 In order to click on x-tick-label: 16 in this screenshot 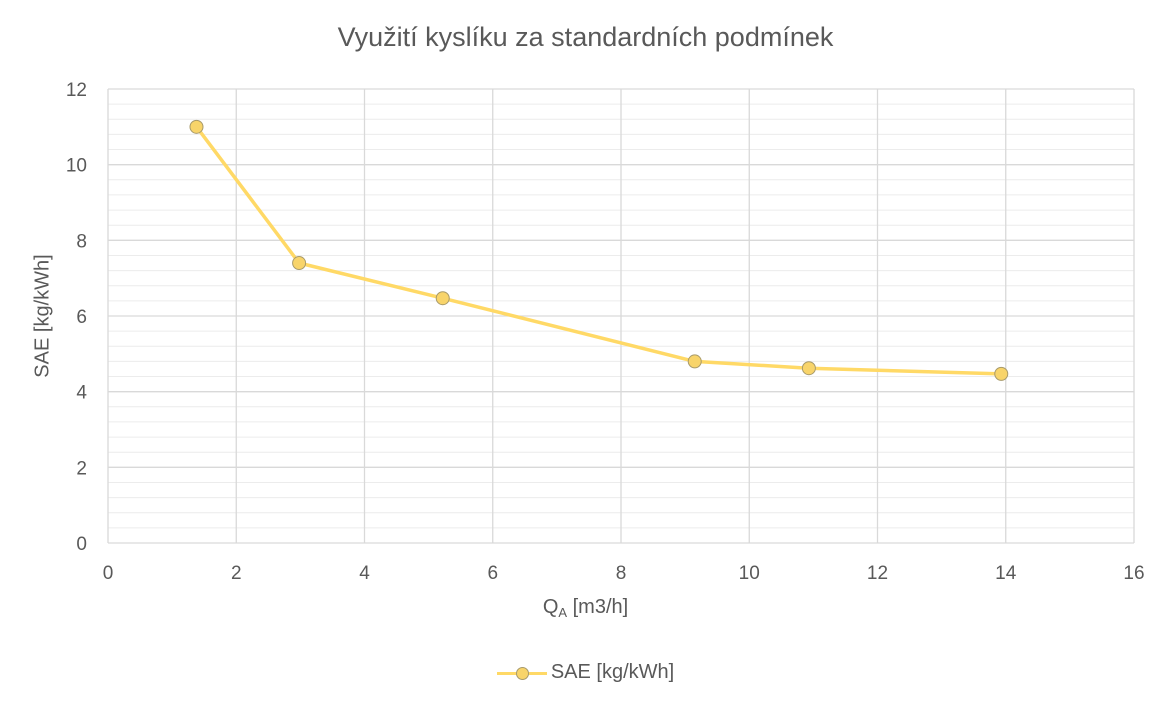, I will do `click(1133, 573)`.